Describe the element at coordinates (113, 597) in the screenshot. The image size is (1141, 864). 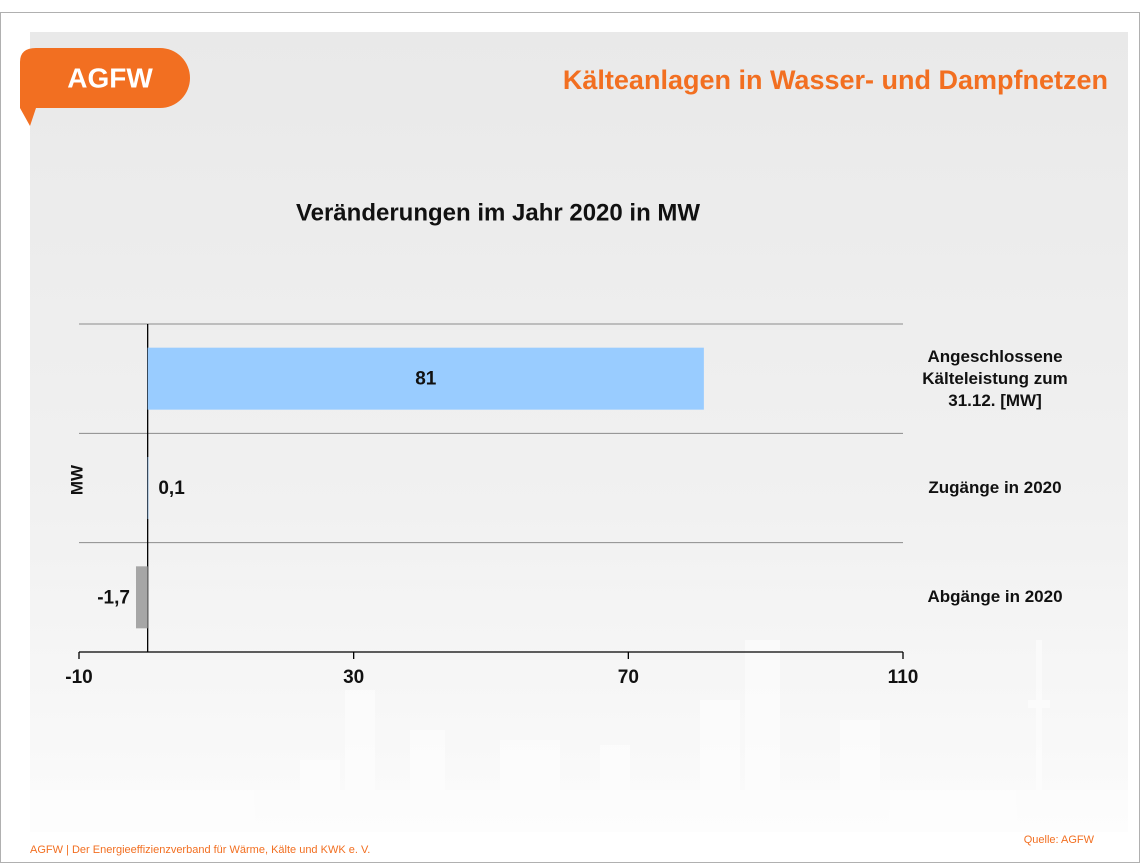
I see `value-label: -1,7` at that location.